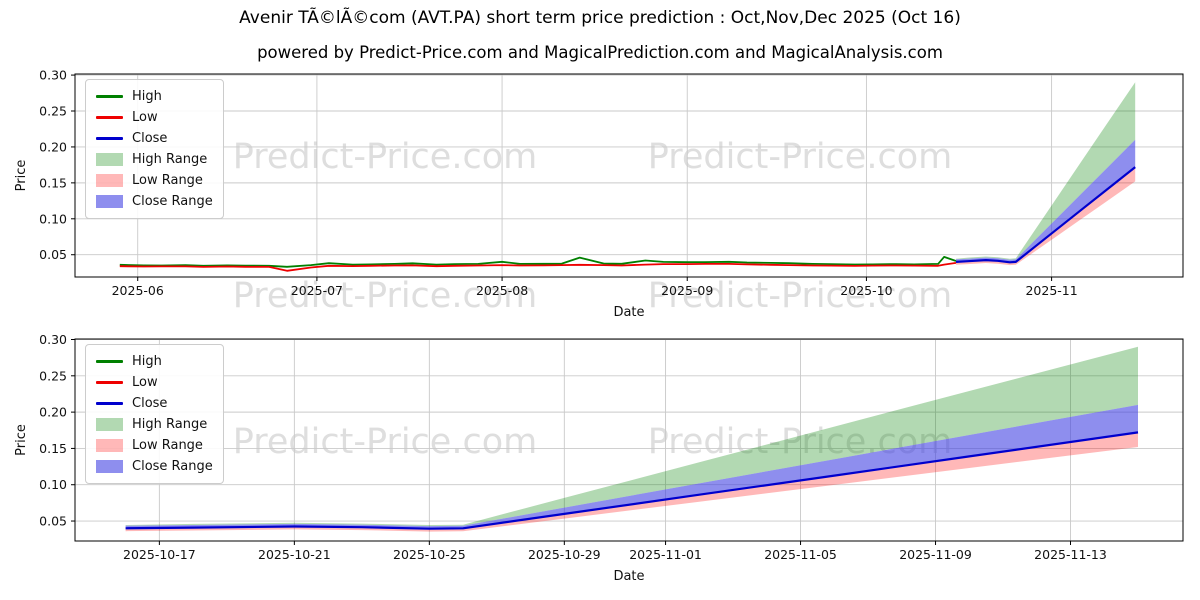  Describe the element at coordinates (935, 554) in the screenshot. I see `x-tick-label: 2025-11-09` at that location.